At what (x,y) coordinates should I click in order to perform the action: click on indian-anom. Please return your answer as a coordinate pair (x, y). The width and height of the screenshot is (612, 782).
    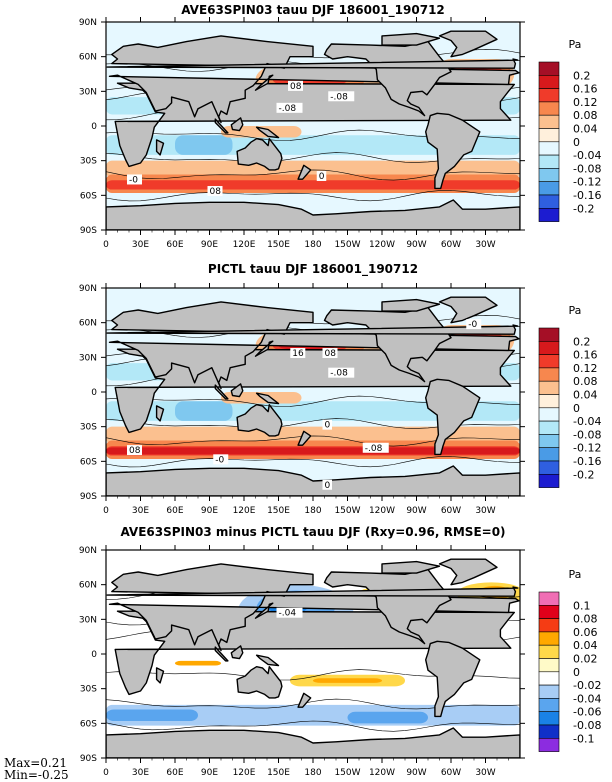
    Looking at the image, I should click on (198, 663).